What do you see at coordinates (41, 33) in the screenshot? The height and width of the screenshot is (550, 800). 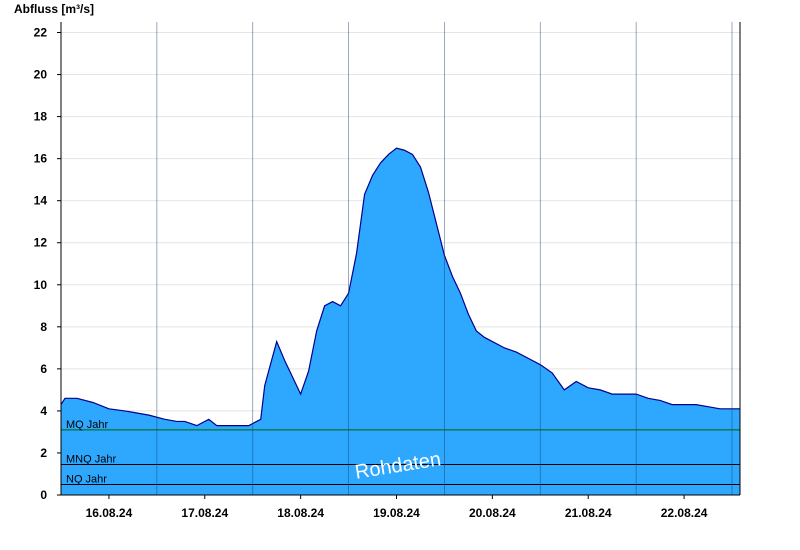 I see `y-tick-label: 22` at bounding box center [41, 33].